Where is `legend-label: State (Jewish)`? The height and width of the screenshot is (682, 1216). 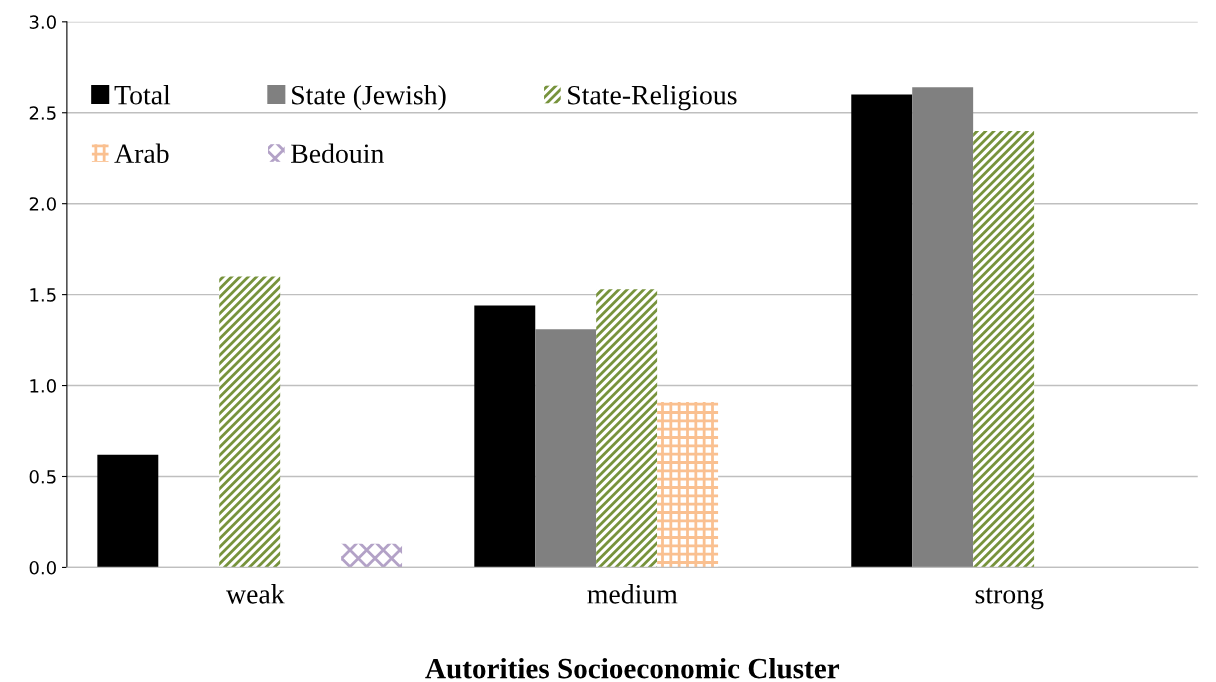 legend-label: State (Jewish) is located at coordinates (369, 98).